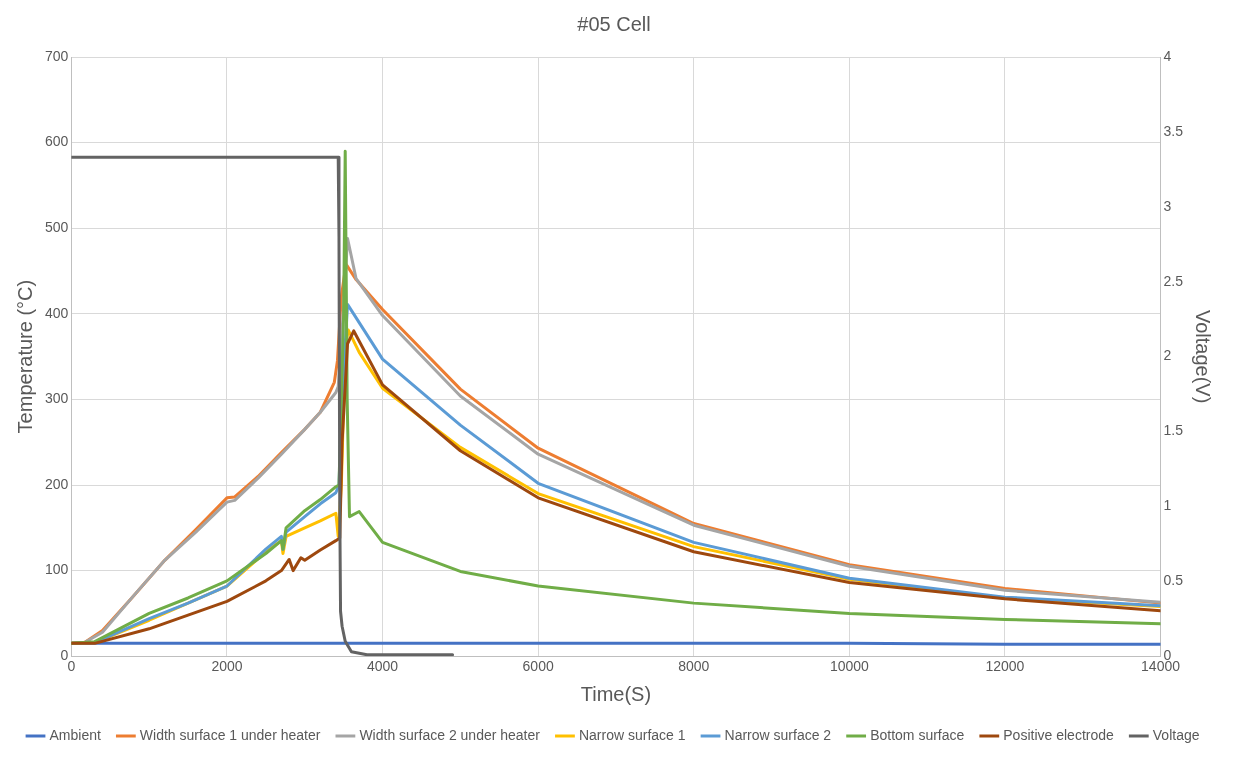  Describe the element at coordinates (57, 483) in the screenshot. I see `y-tick-label: 200` at that location.